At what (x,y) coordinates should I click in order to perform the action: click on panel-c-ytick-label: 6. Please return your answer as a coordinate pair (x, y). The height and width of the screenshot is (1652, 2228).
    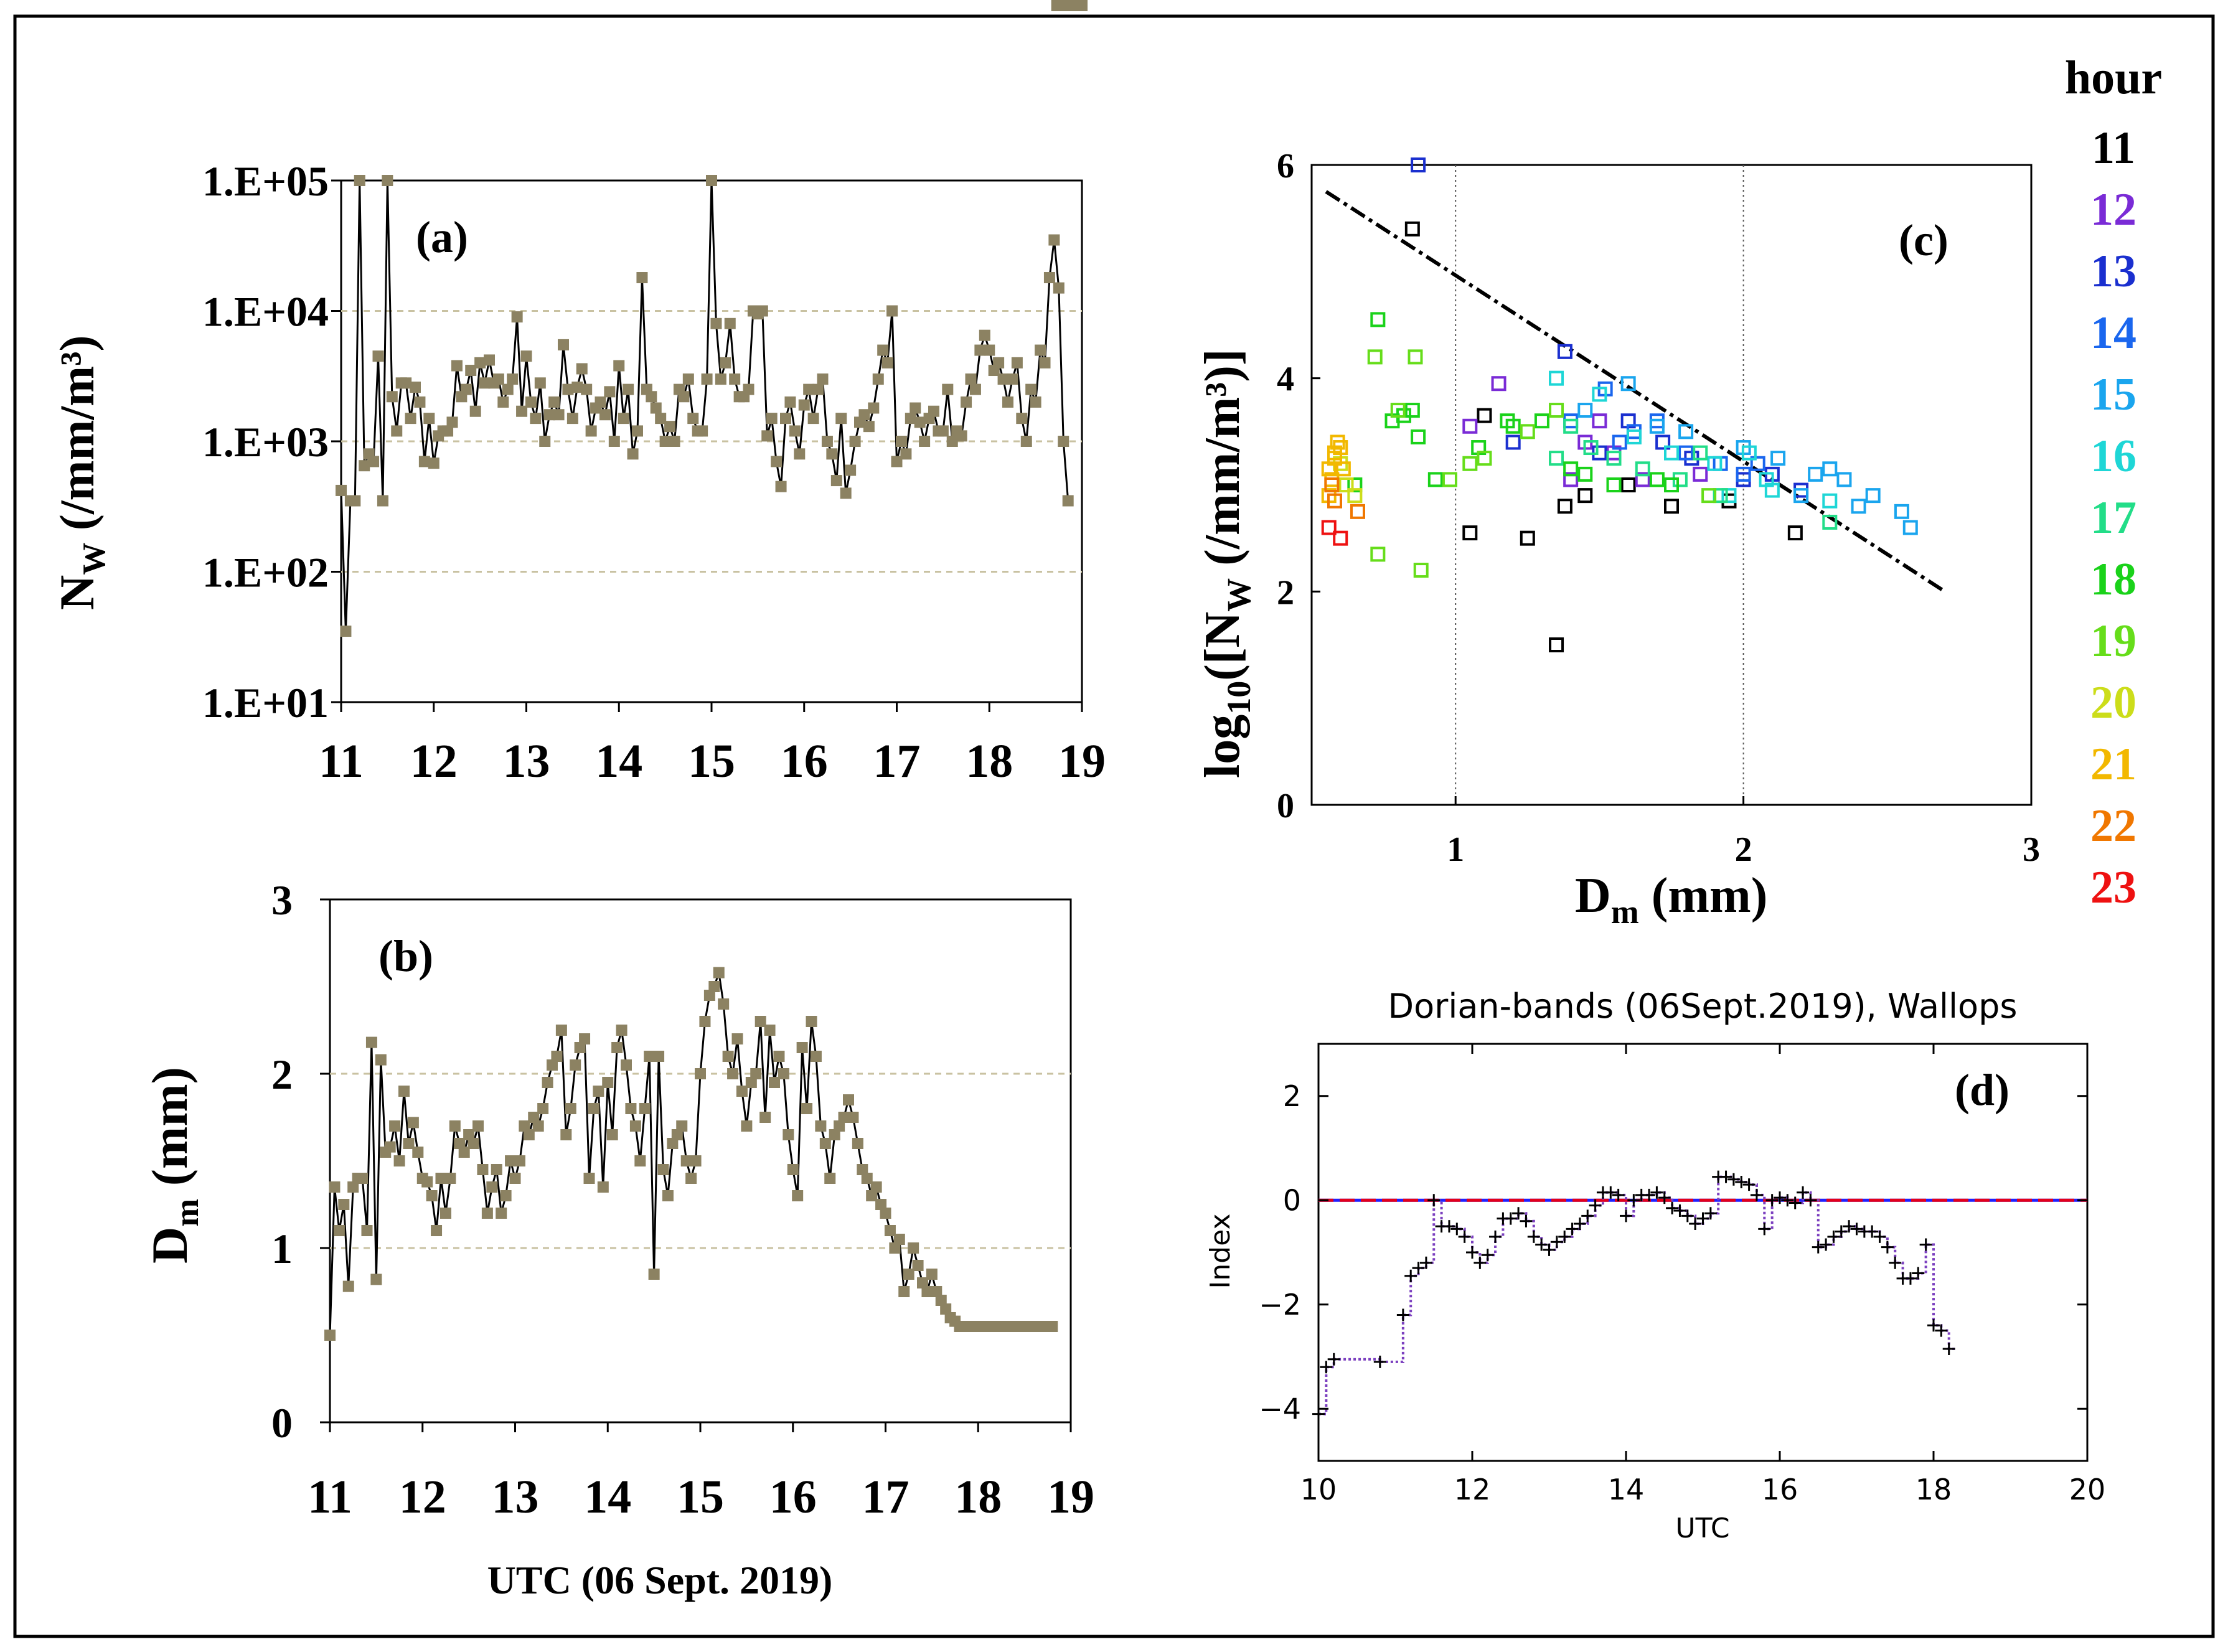
    Looking at the image, I should click on (1285, 166).